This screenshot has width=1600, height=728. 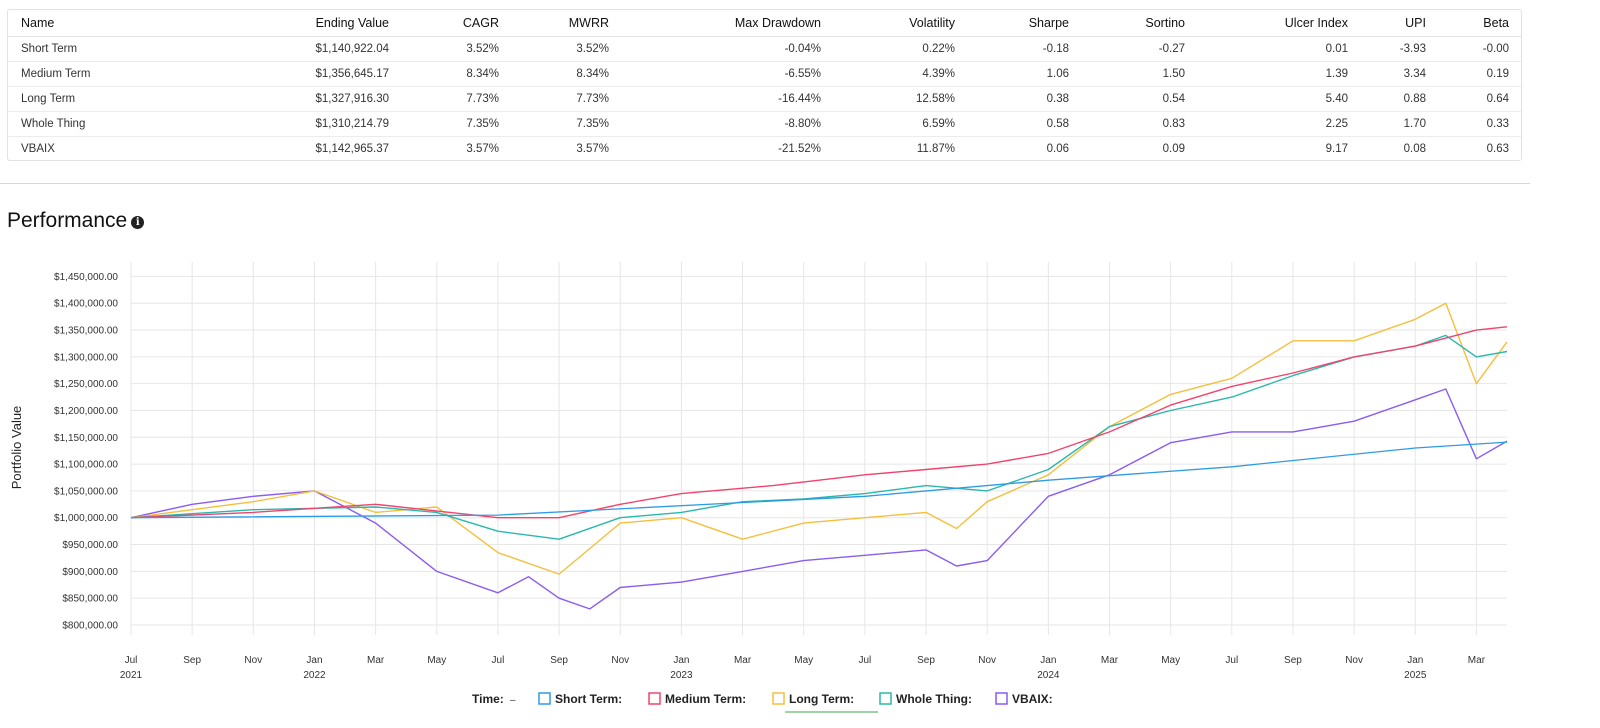 I want to click on x-tick-year: 2022, so click(x=314, y=675).